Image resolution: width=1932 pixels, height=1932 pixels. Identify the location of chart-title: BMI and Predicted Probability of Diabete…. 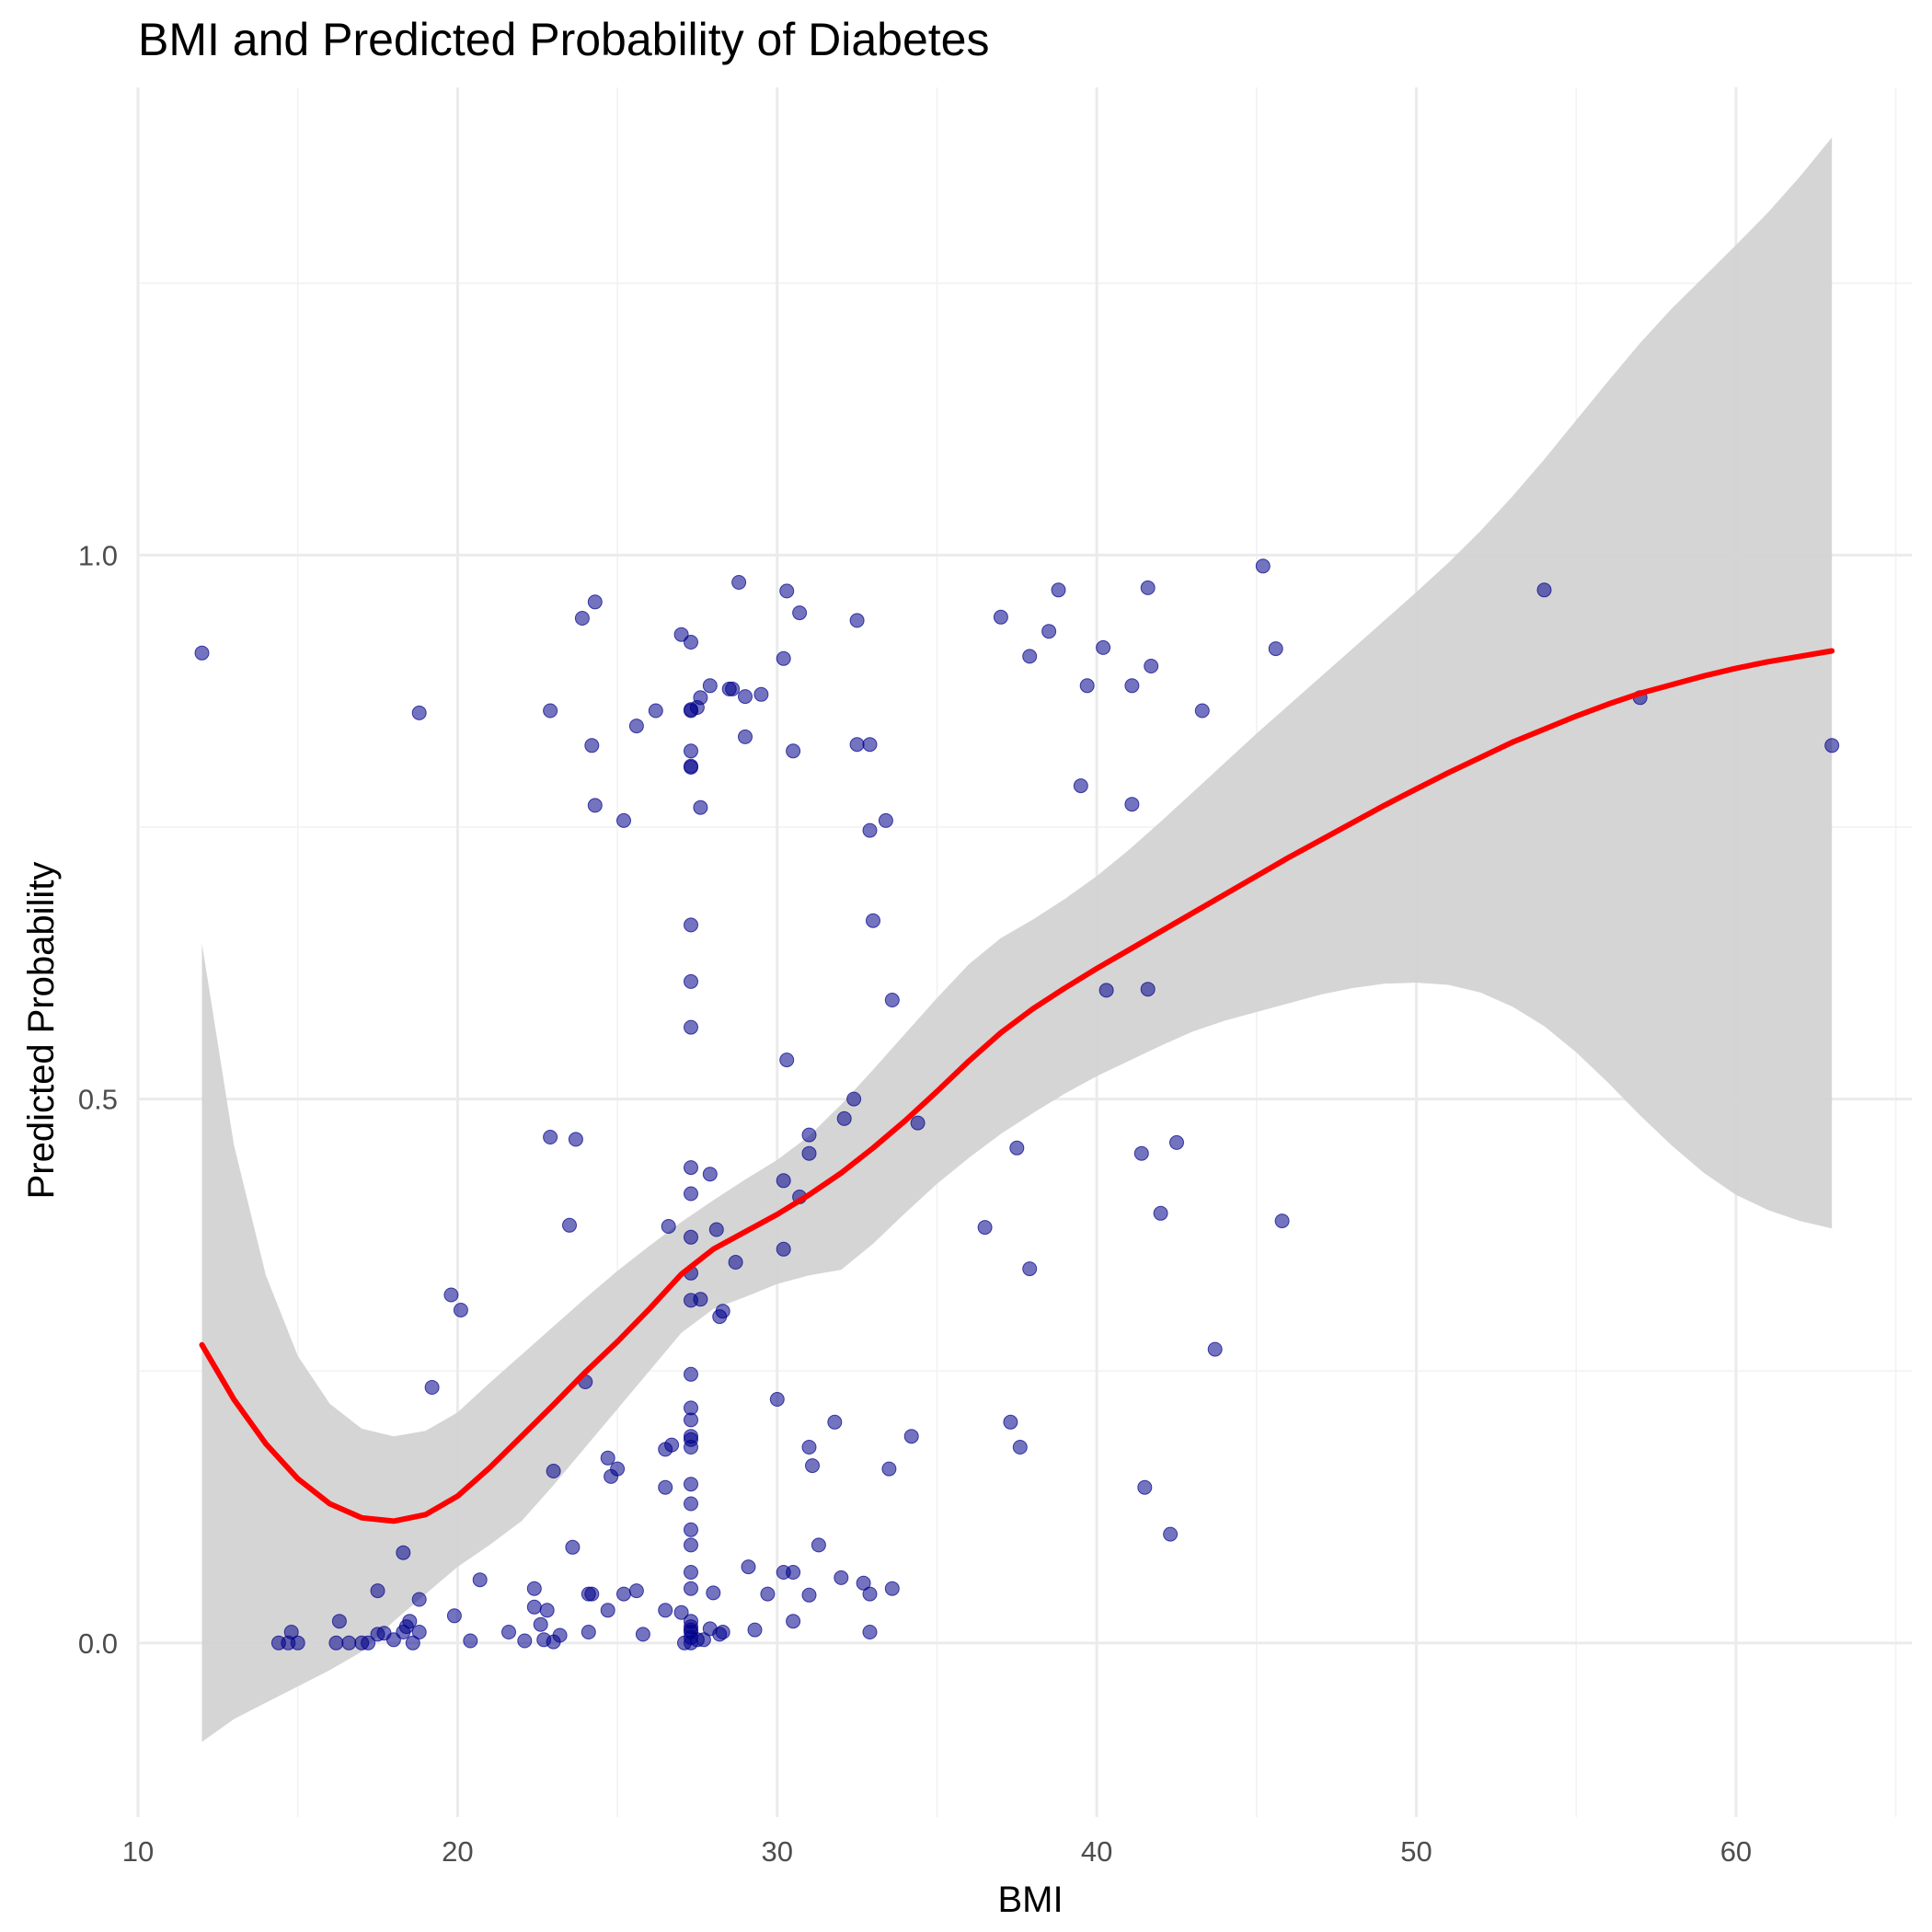
(564, 39).